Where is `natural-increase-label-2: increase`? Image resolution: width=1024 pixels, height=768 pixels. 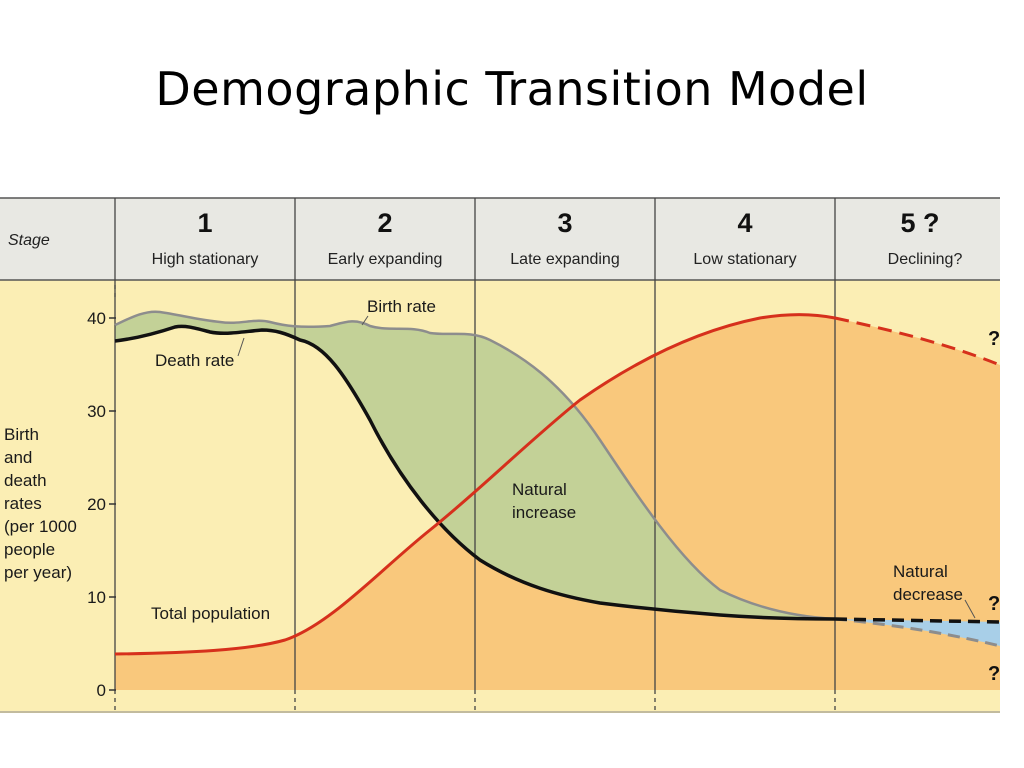
natural-increase-label-2: increase is located at coordinates (544, 512).